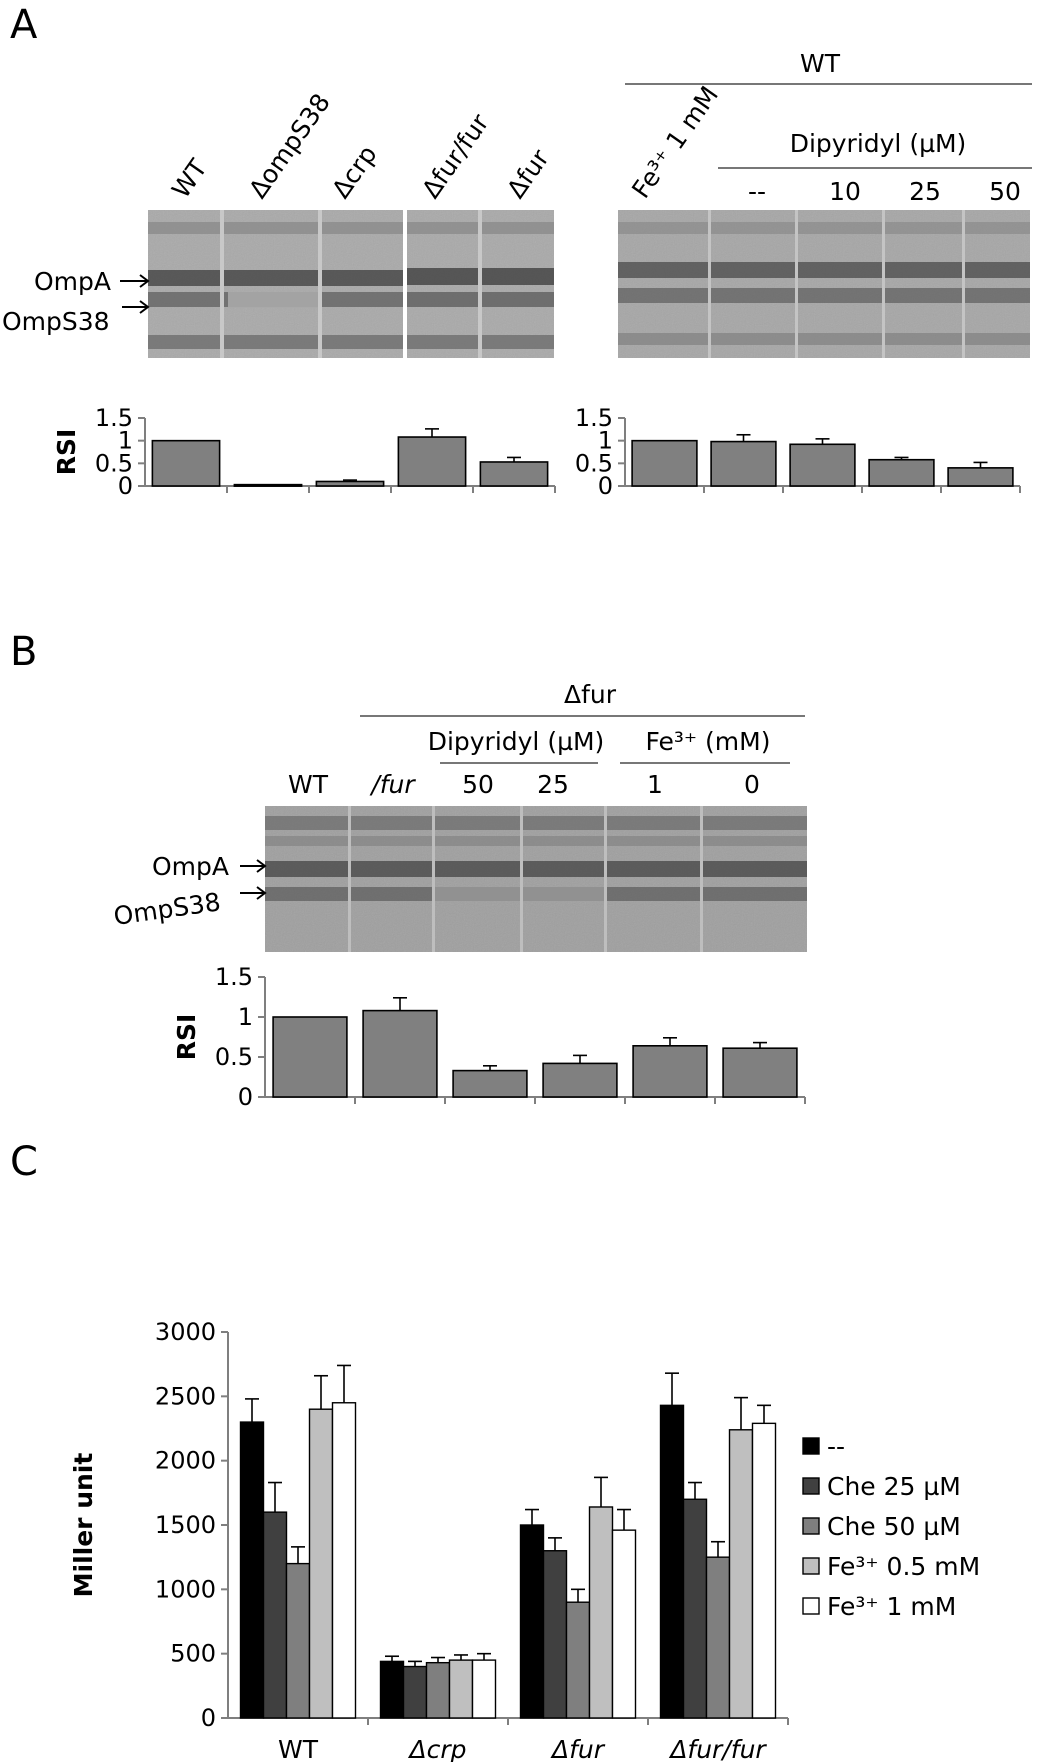 This screenshot has height=1762, width=1050. I want to click on panel-letter-b: B, so click(23, 652).